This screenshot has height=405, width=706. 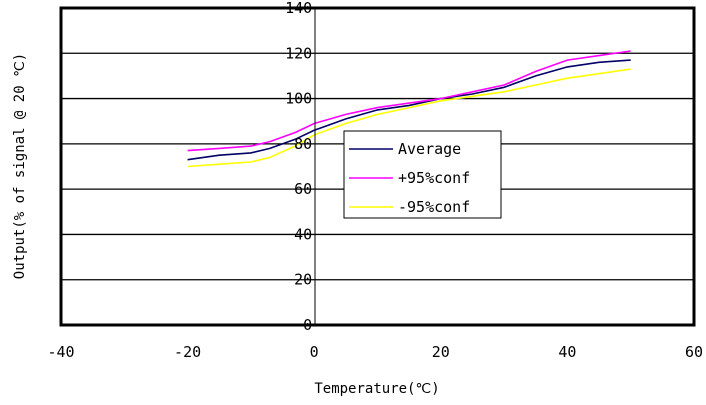 What do you see at coordinates (307, 325) in the screenshot?
I see `y-tick-label: 0` at bounding box center [307, 325].